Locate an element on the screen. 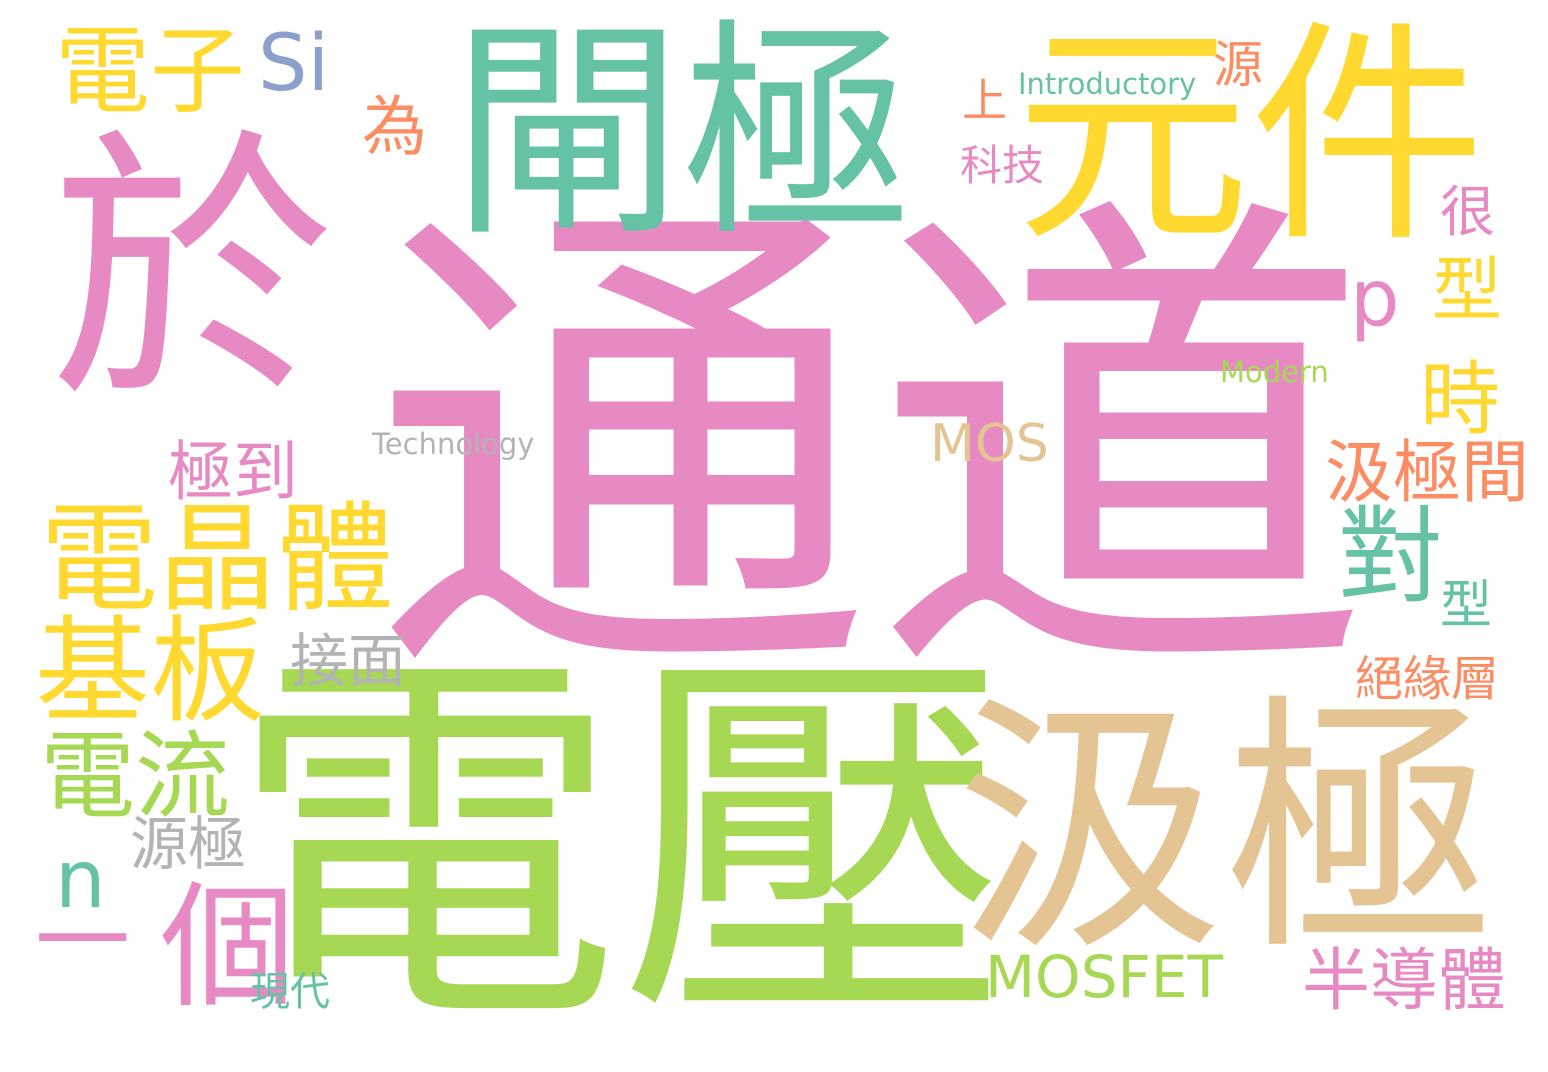 The image size is (1548, 1072). cloud-word: 電流 is located at coordinates (135, 777).